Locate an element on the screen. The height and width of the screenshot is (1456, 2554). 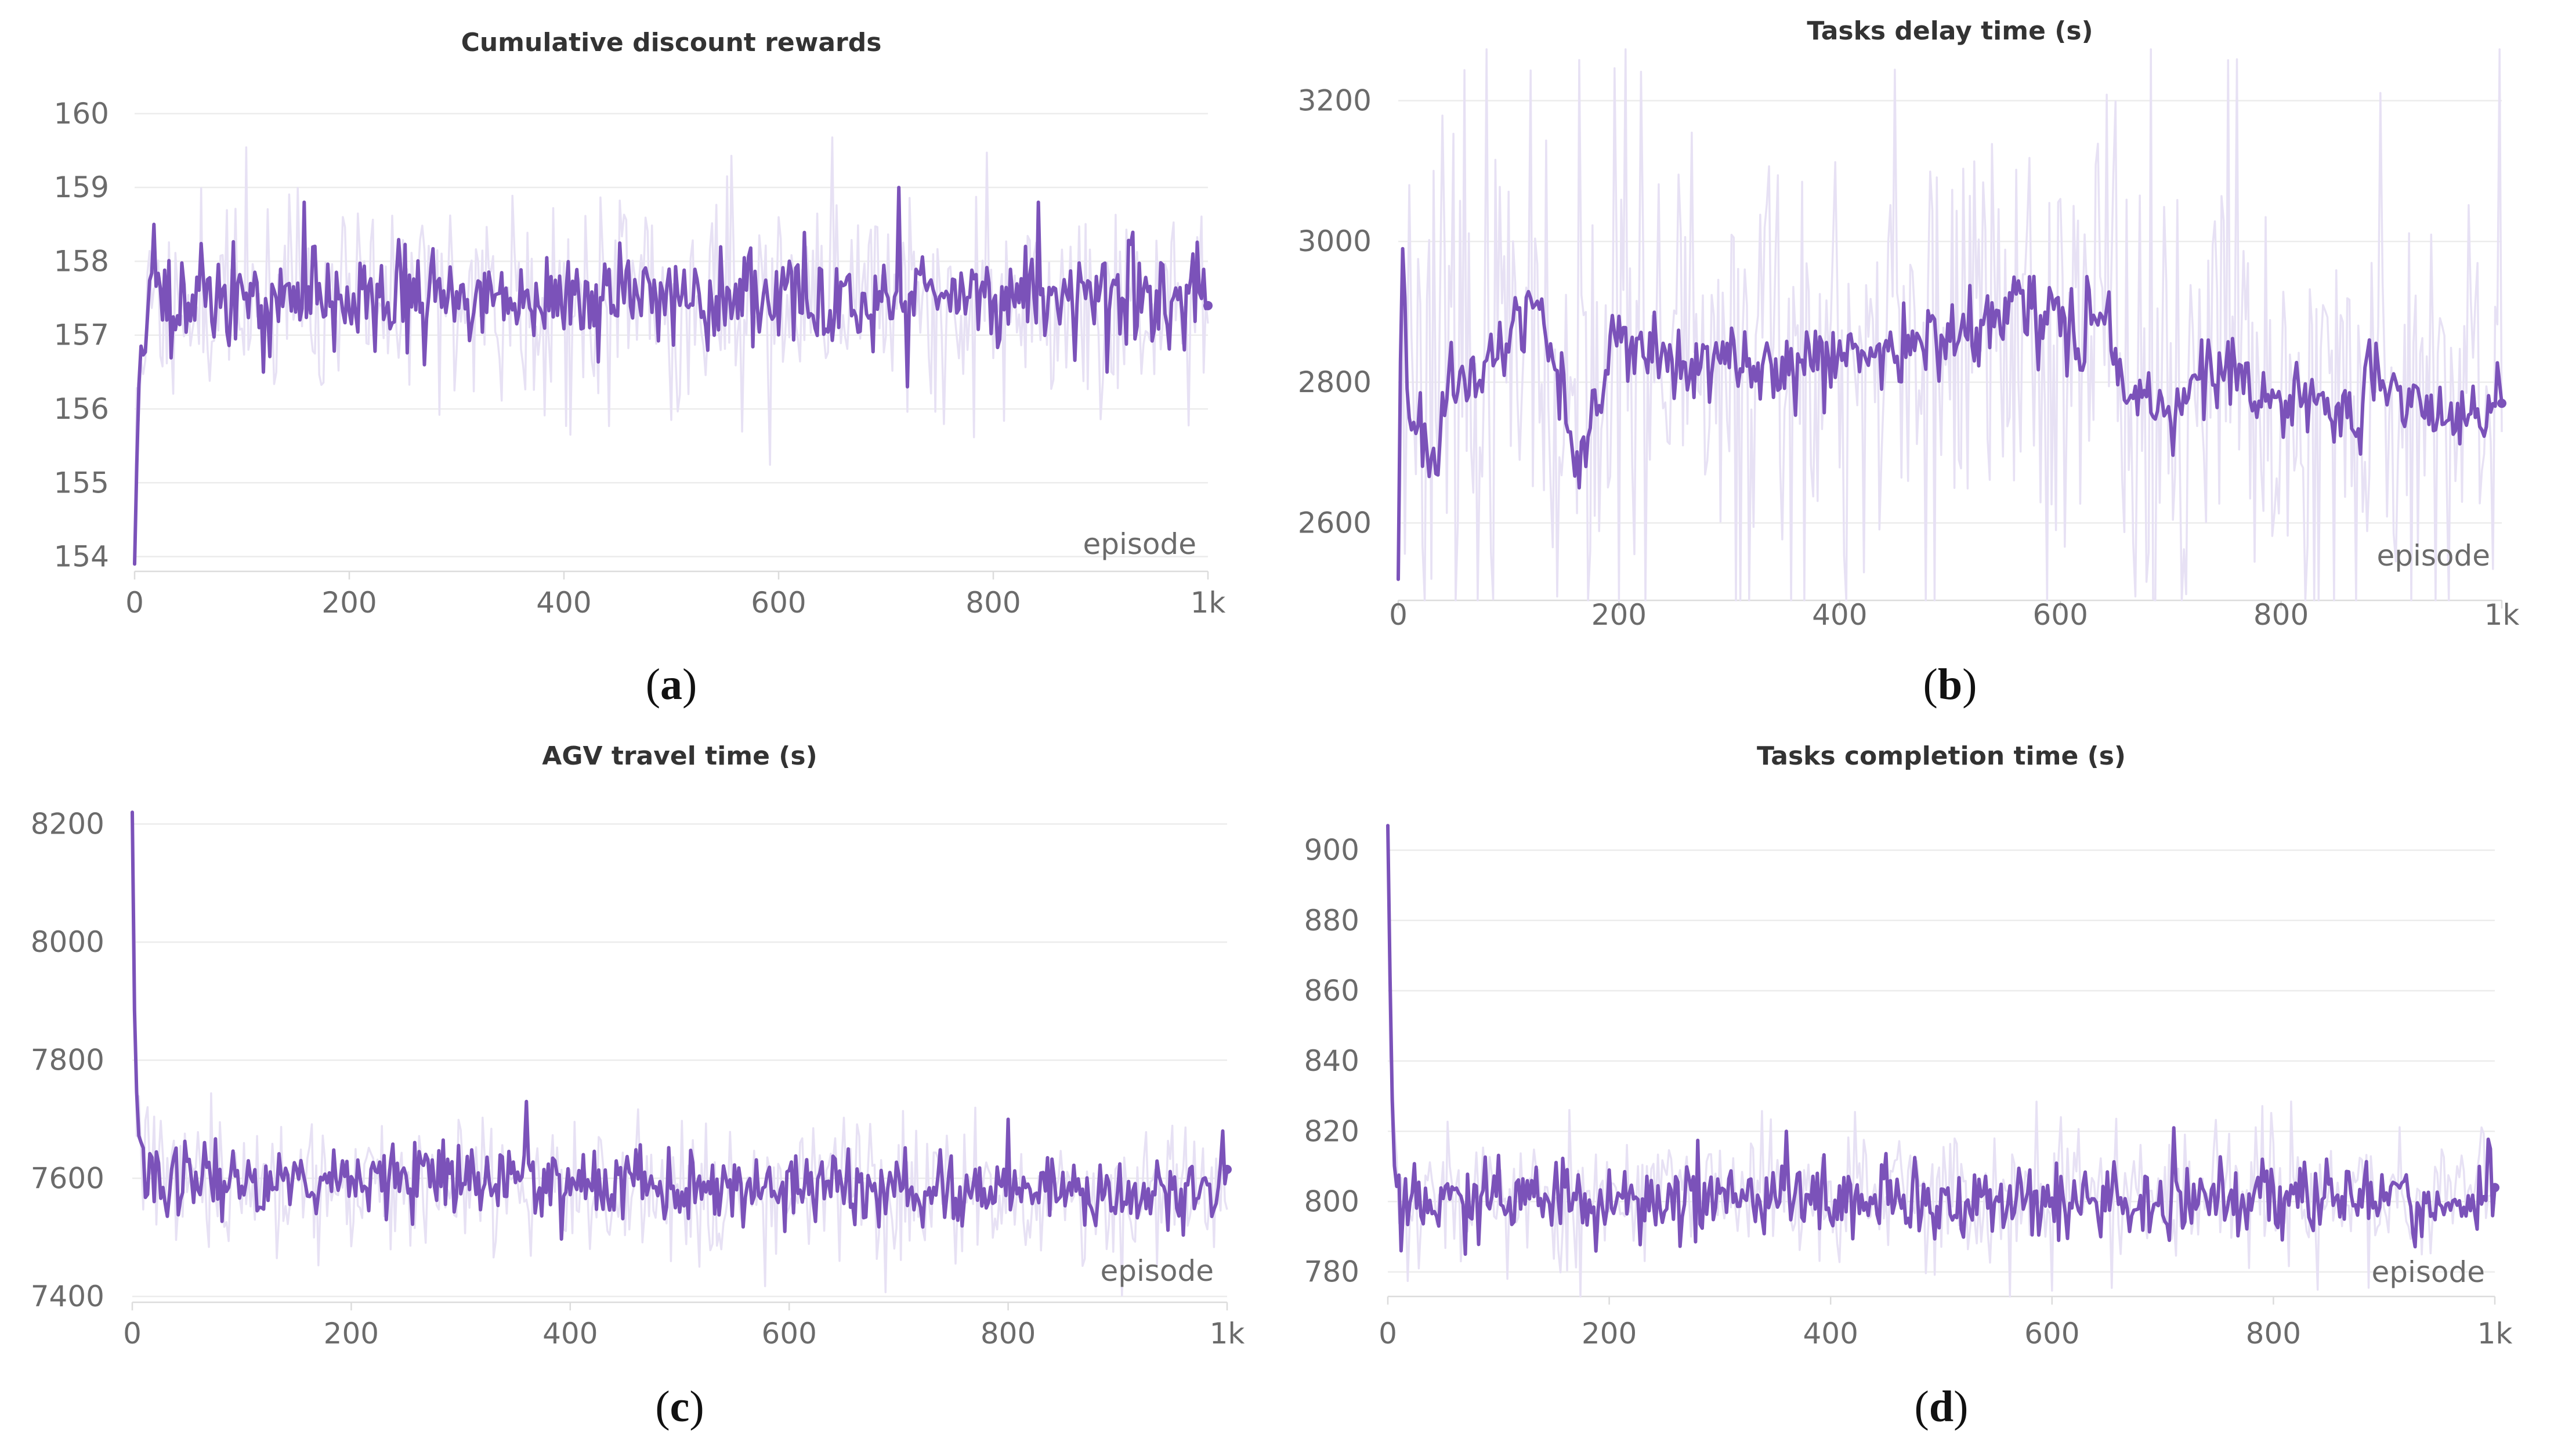
y-tick-label: 158 is located at coordinates (81, 261).